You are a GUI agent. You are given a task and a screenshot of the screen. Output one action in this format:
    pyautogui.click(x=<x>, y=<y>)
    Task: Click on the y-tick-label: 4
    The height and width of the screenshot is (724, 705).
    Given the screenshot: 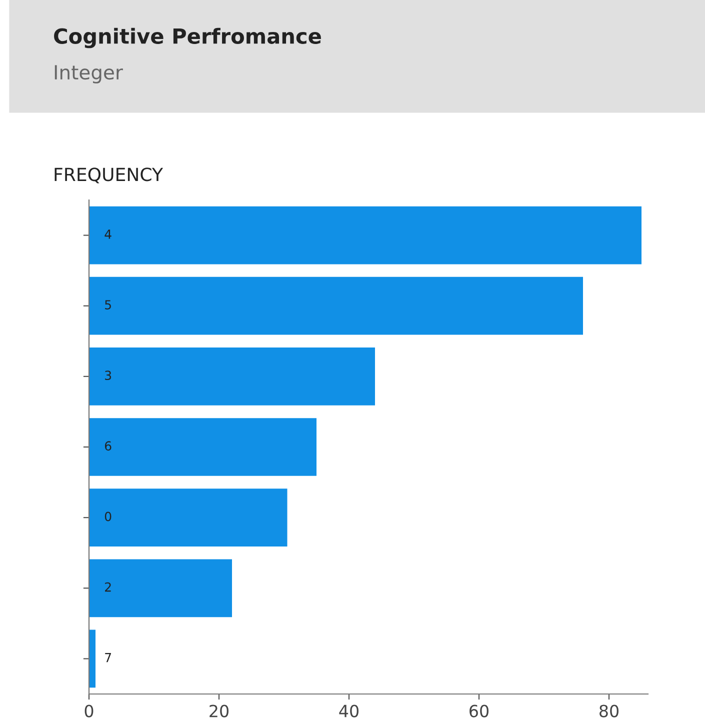 What is the action you would take?
    pyautogui.click(x=108, y=234)
    